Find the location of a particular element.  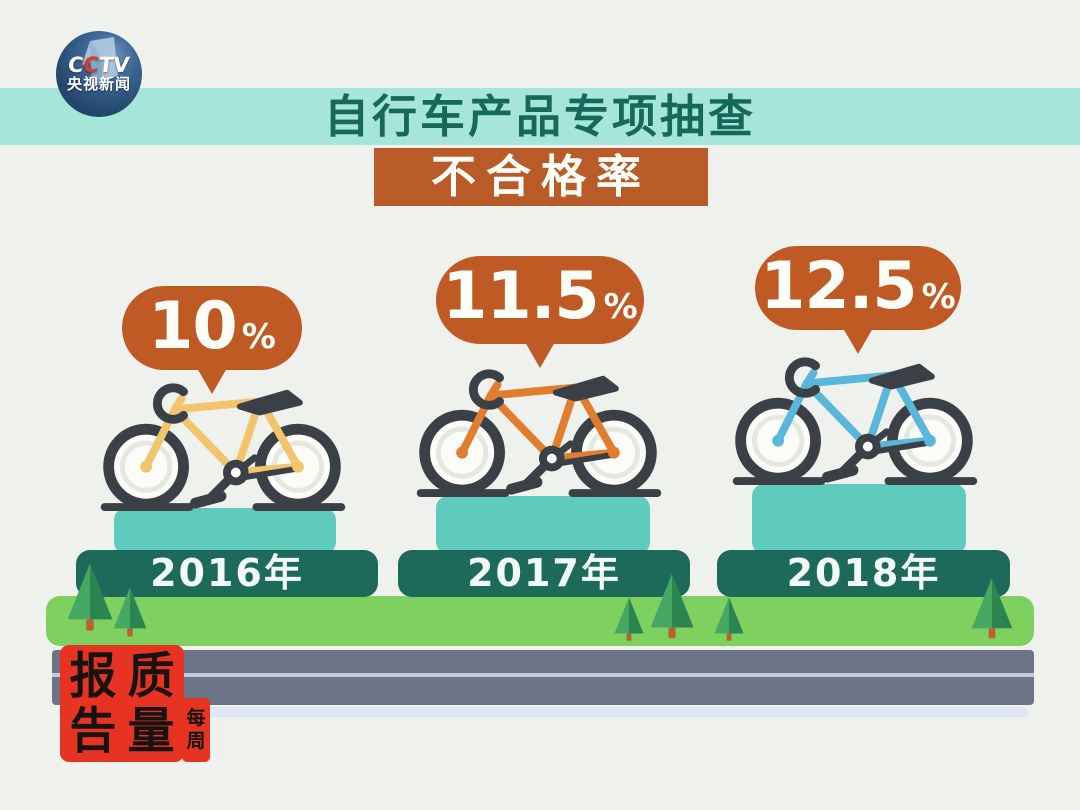

title-banner: 自行车产品专项抽查 is located at coordinates (540, 116).